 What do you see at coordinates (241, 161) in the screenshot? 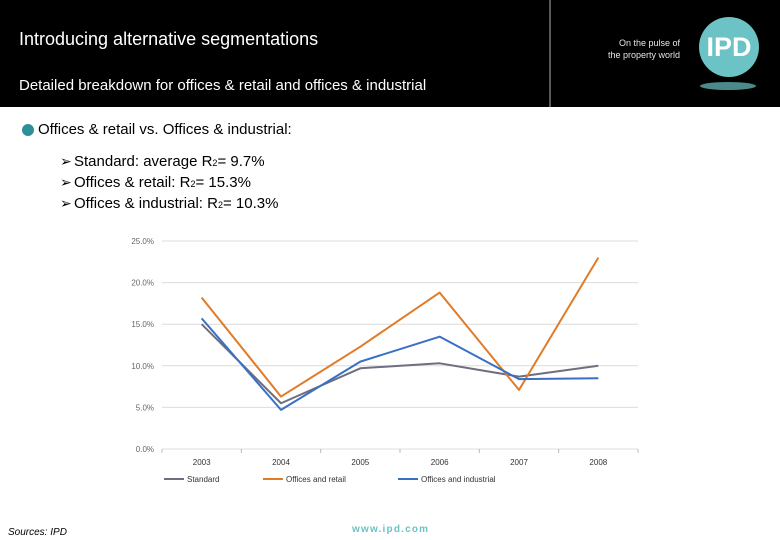
I see `sub-bullet-suffix: = 9.7%` at bounding box center [241, 161].